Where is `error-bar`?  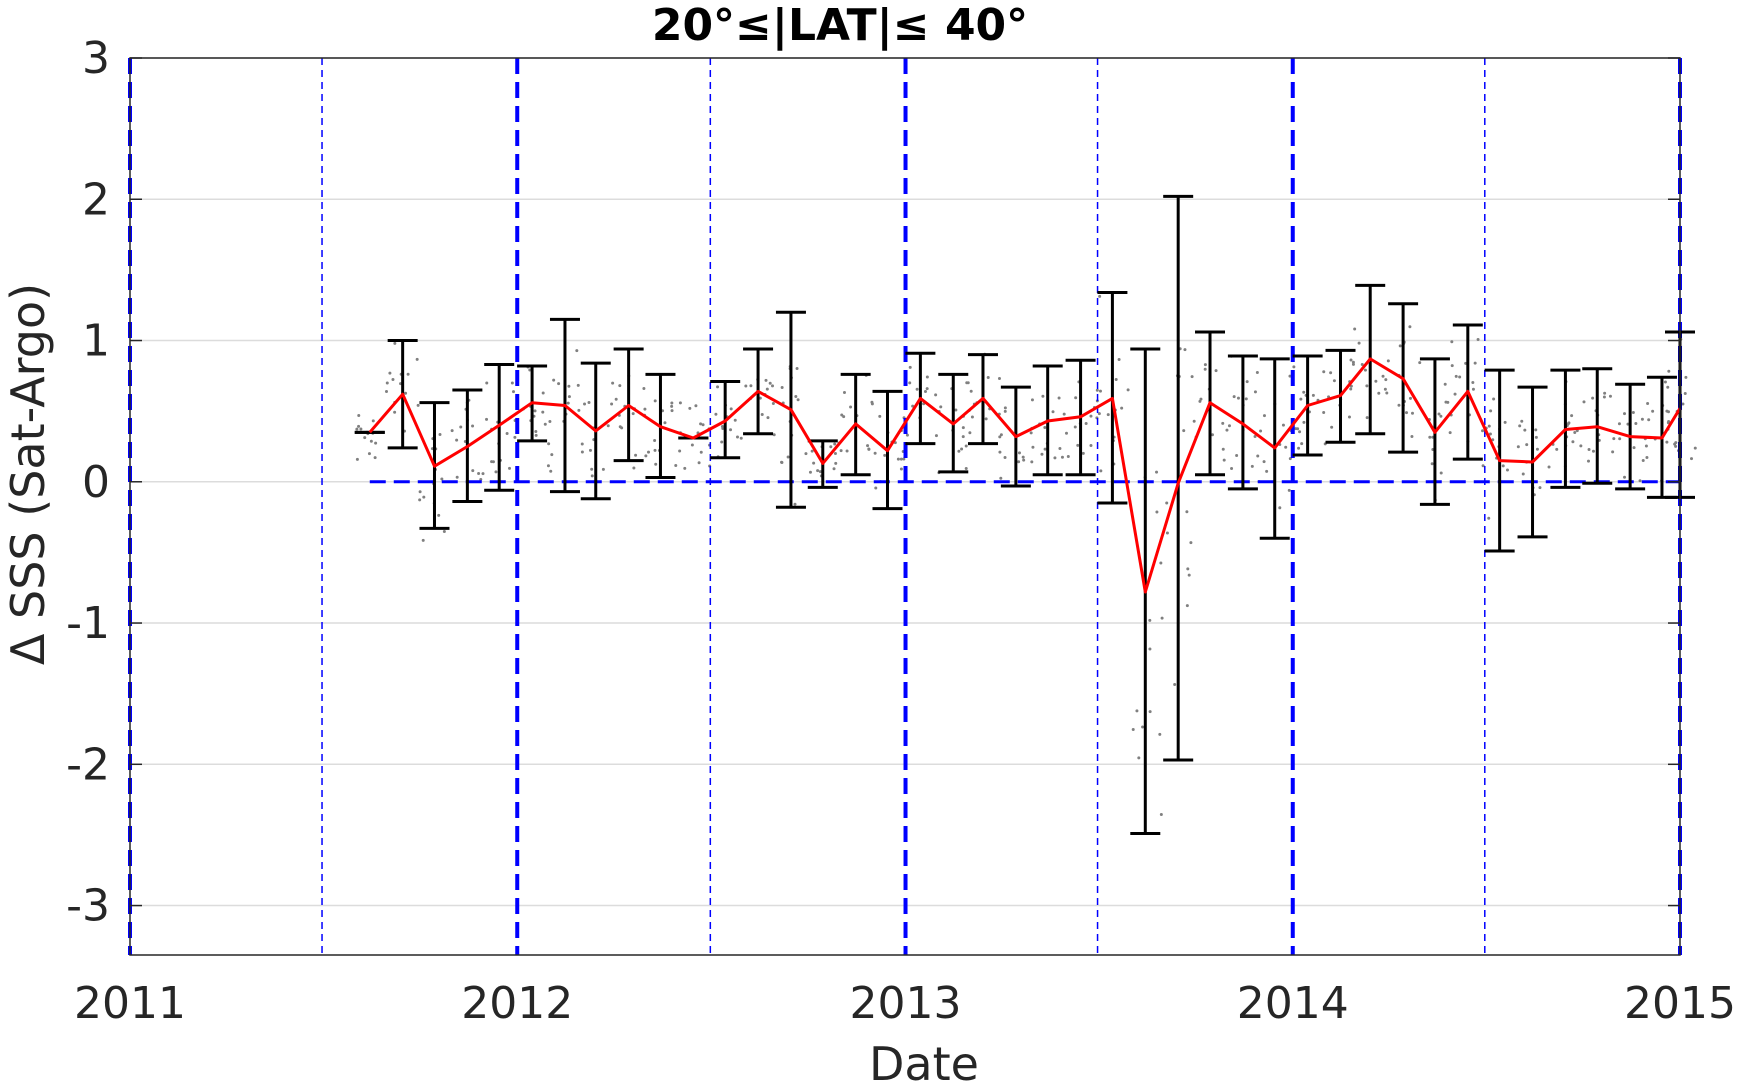
error-bar is located at coordinates (1178, 478).